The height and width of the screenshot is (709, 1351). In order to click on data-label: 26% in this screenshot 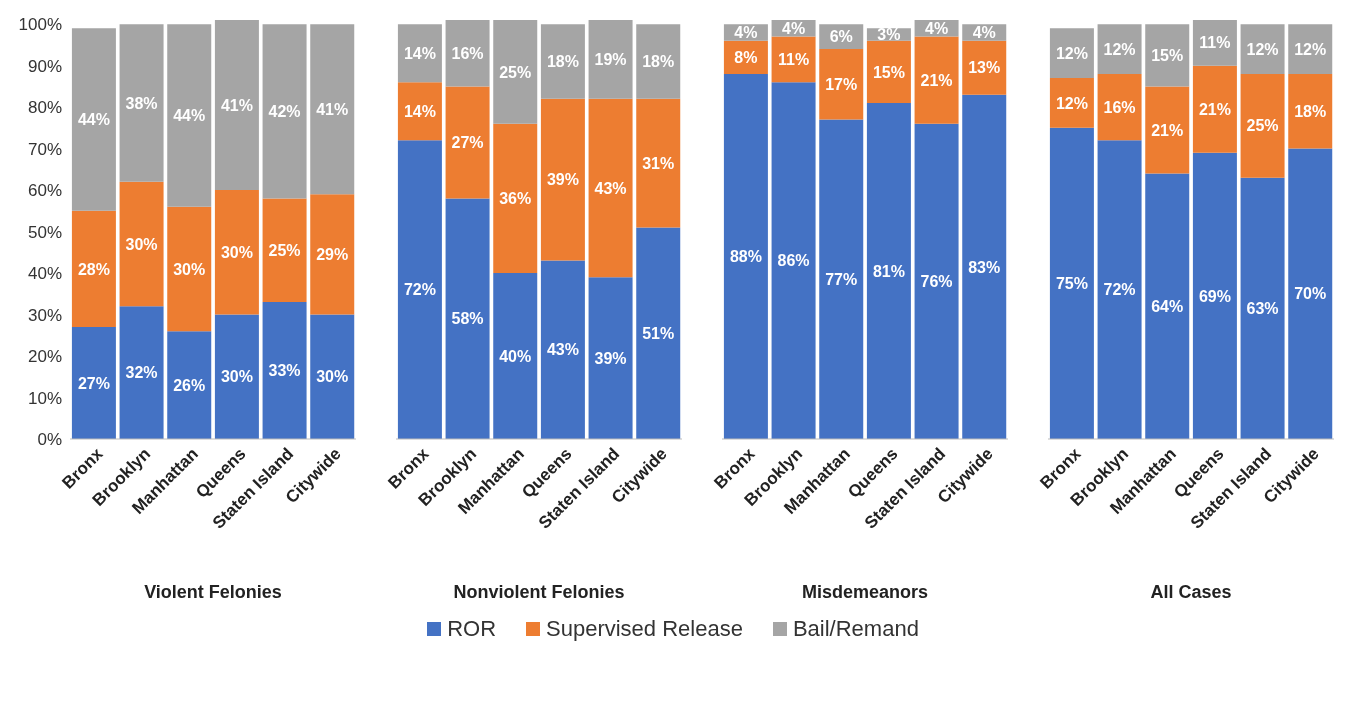, I will do `click(189, 385)`.